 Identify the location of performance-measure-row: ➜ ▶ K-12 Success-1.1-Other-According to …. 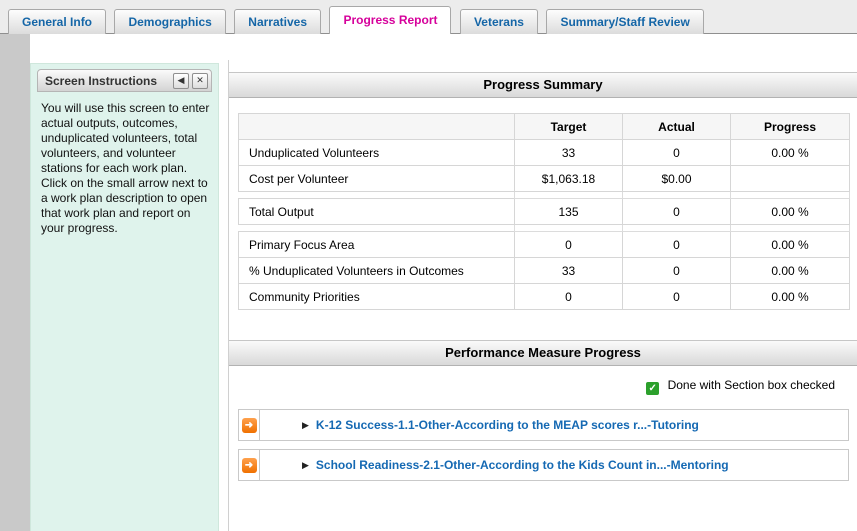
(543, 425).